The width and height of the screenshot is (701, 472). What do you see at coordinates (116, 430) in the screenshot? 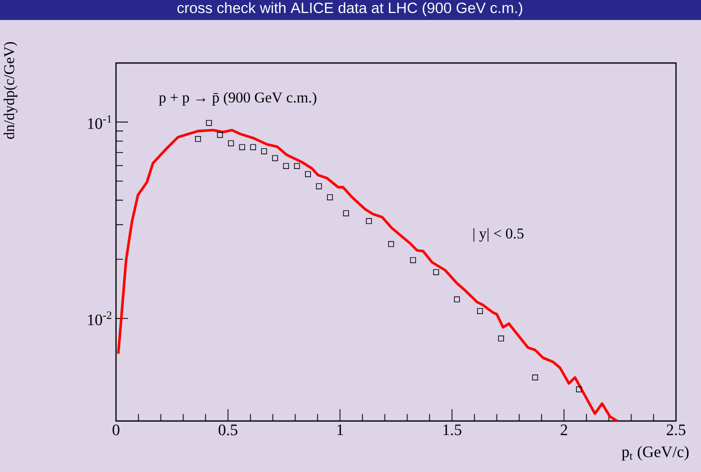
I see `x-tick-label: 0` at bounding box center [116, 430].